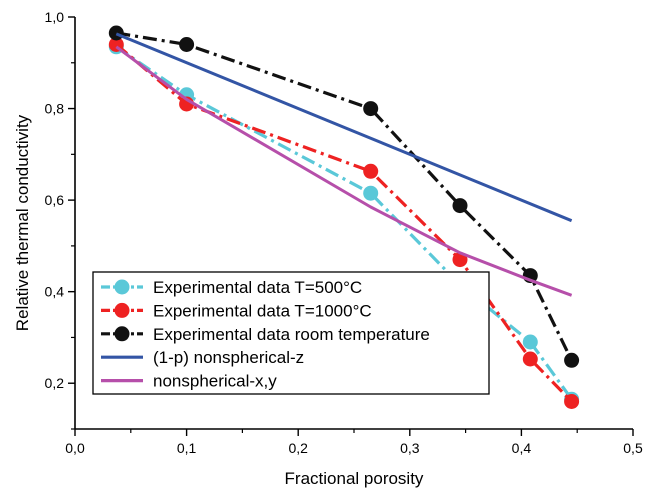  What do you see at coordinates (122, 334) in the screenshot?
I see `legend-experimental-data-room-temperature-marker` at bounding box center [122, 334].